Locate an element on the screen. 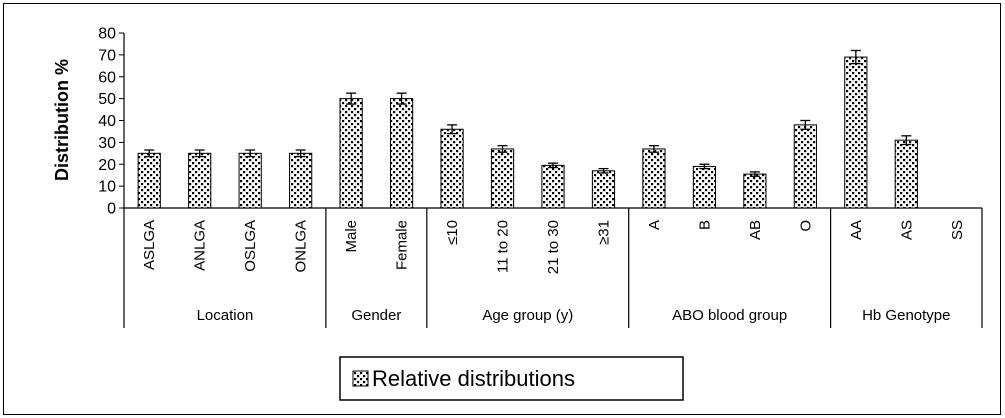  category-label: SS is located at coordinates (957, 230).